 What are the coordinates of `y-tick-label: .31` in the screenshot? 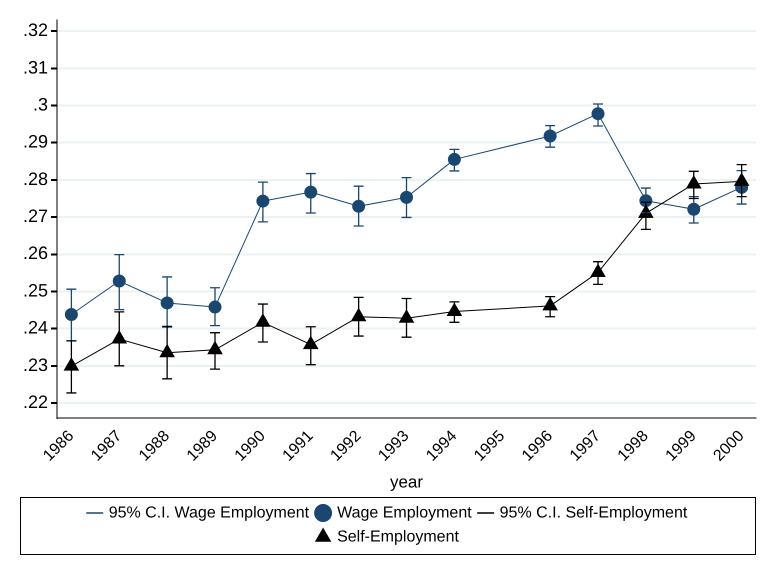 It's located at (35, 67).